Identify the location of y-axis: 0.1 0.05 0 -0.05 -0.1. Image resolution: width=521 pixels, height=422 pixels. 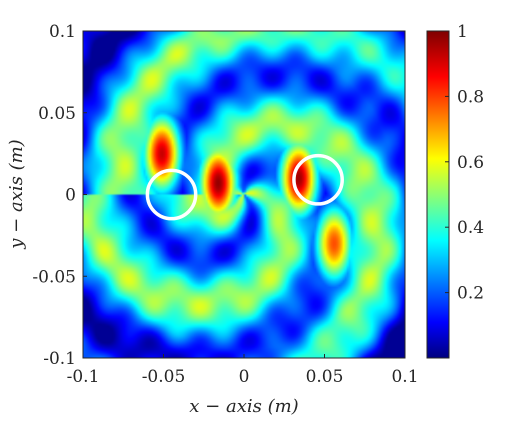
(59, 195).